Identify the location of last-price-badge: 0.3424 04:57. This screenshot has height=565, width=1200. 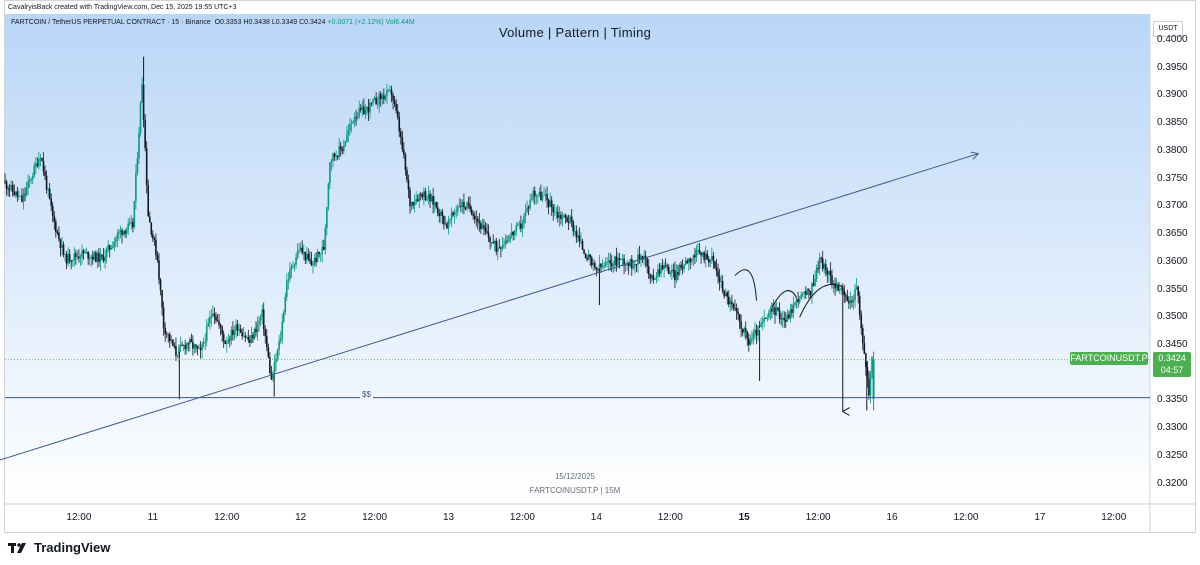
(1172, 364).